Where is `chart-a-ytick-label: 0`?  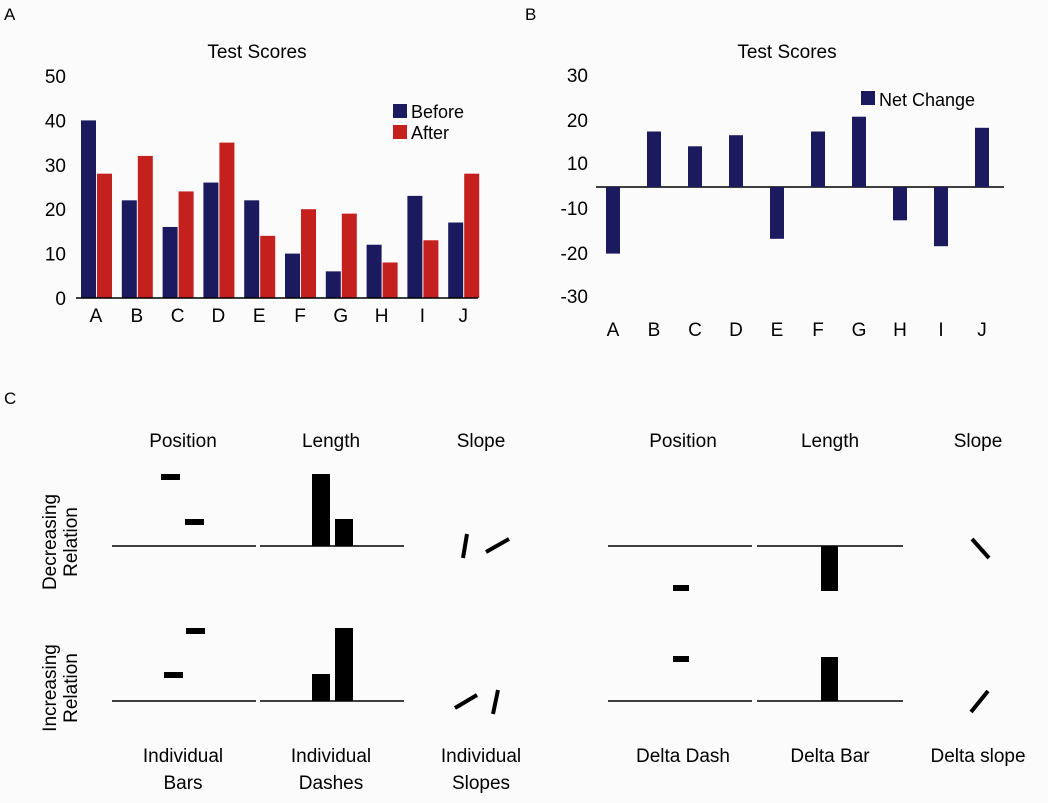
chart-a-ytick-label: 0 is located at coordinates (60, 299).